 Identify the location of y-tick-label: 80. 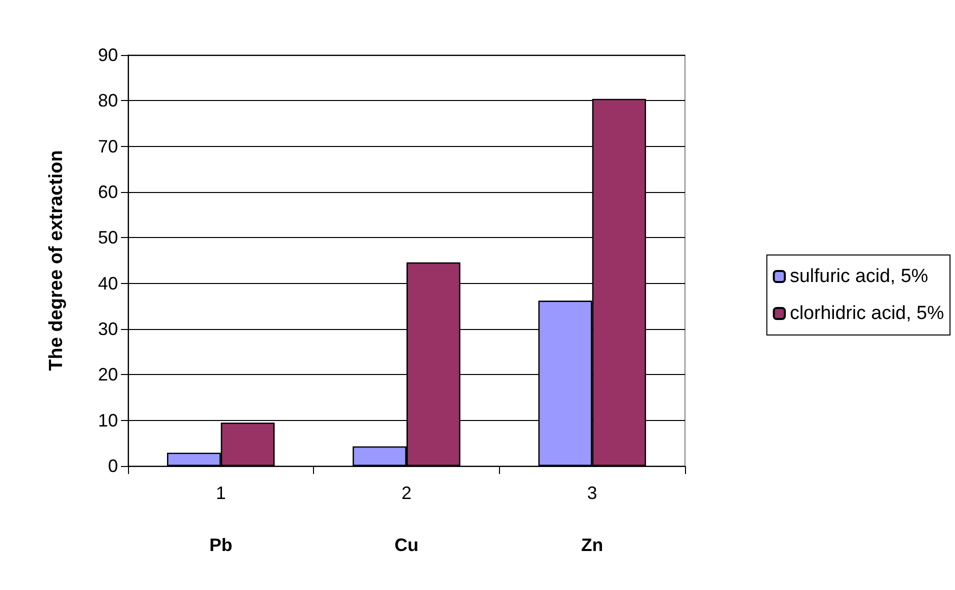
(108, 100).